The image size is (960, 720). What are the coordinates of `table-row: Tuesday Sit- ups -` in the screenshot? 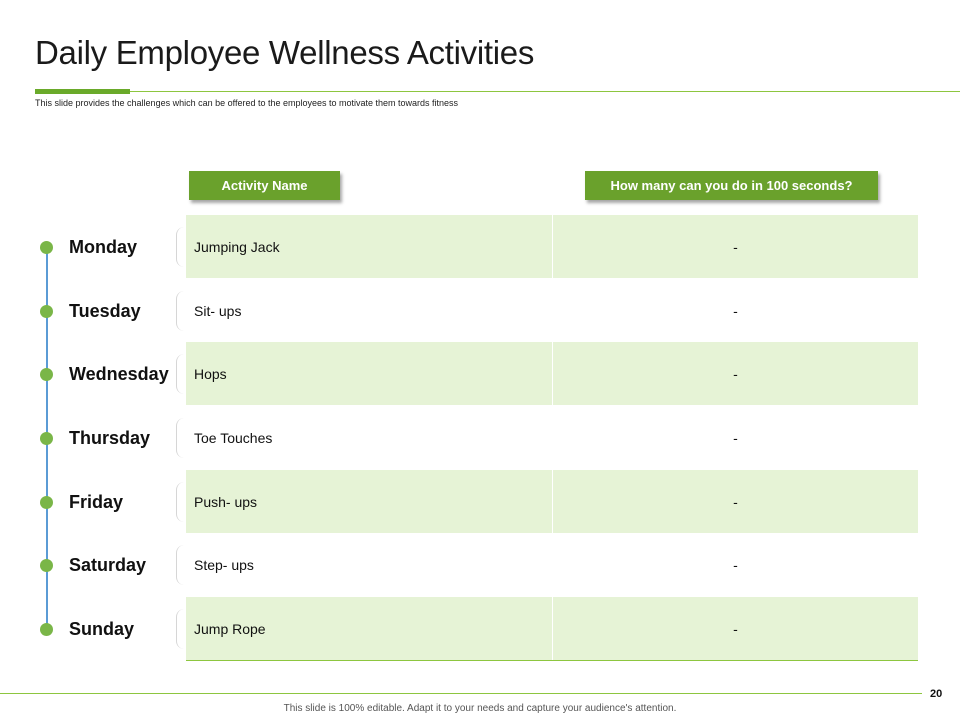 It's located at (480, 310).